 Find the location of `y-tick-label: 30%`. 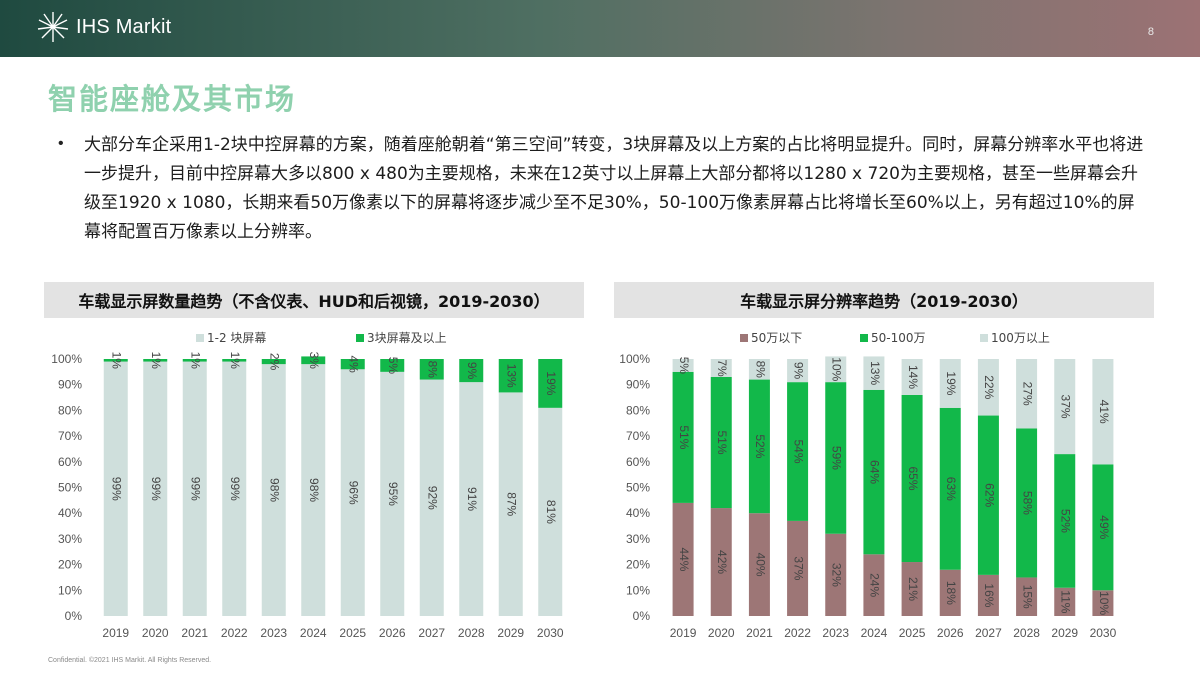

y-tick-label: 30% is located at coordinates (70, 539).